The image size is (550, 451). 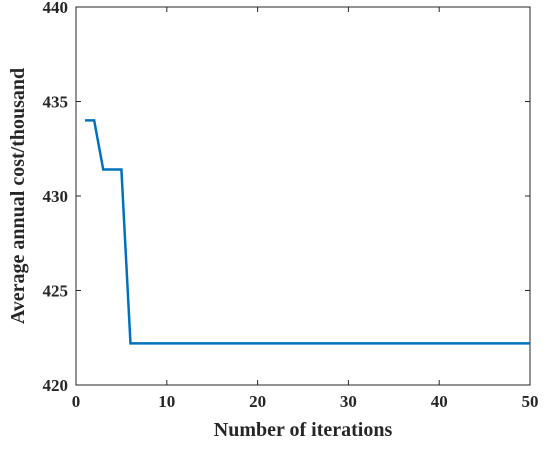 What do you see at coordinates (348, 401) in the screenshot?
I see `x-tick-label: 30` at bounding box center [348, 401].